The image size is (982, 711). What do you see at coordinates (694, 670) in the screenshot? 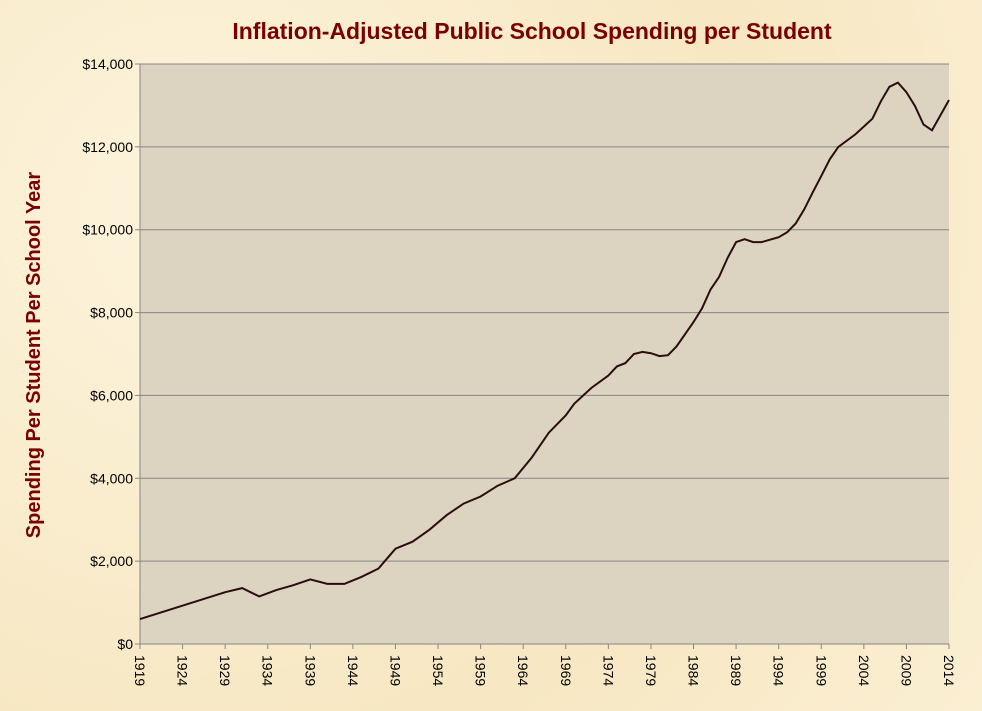
I see `x-tick-label: 1984` at bounding box center [694, 670].